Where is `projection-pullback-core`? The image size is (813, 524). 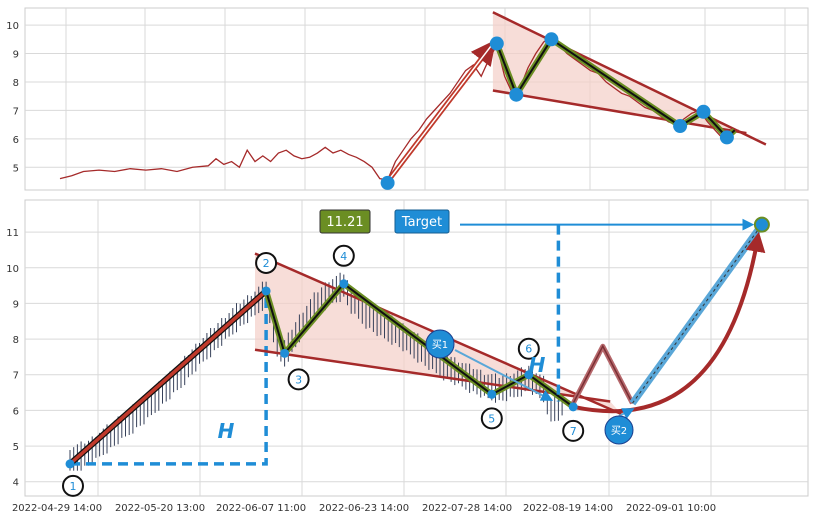
projection-pullback-core is located at coordinates (603, 374).